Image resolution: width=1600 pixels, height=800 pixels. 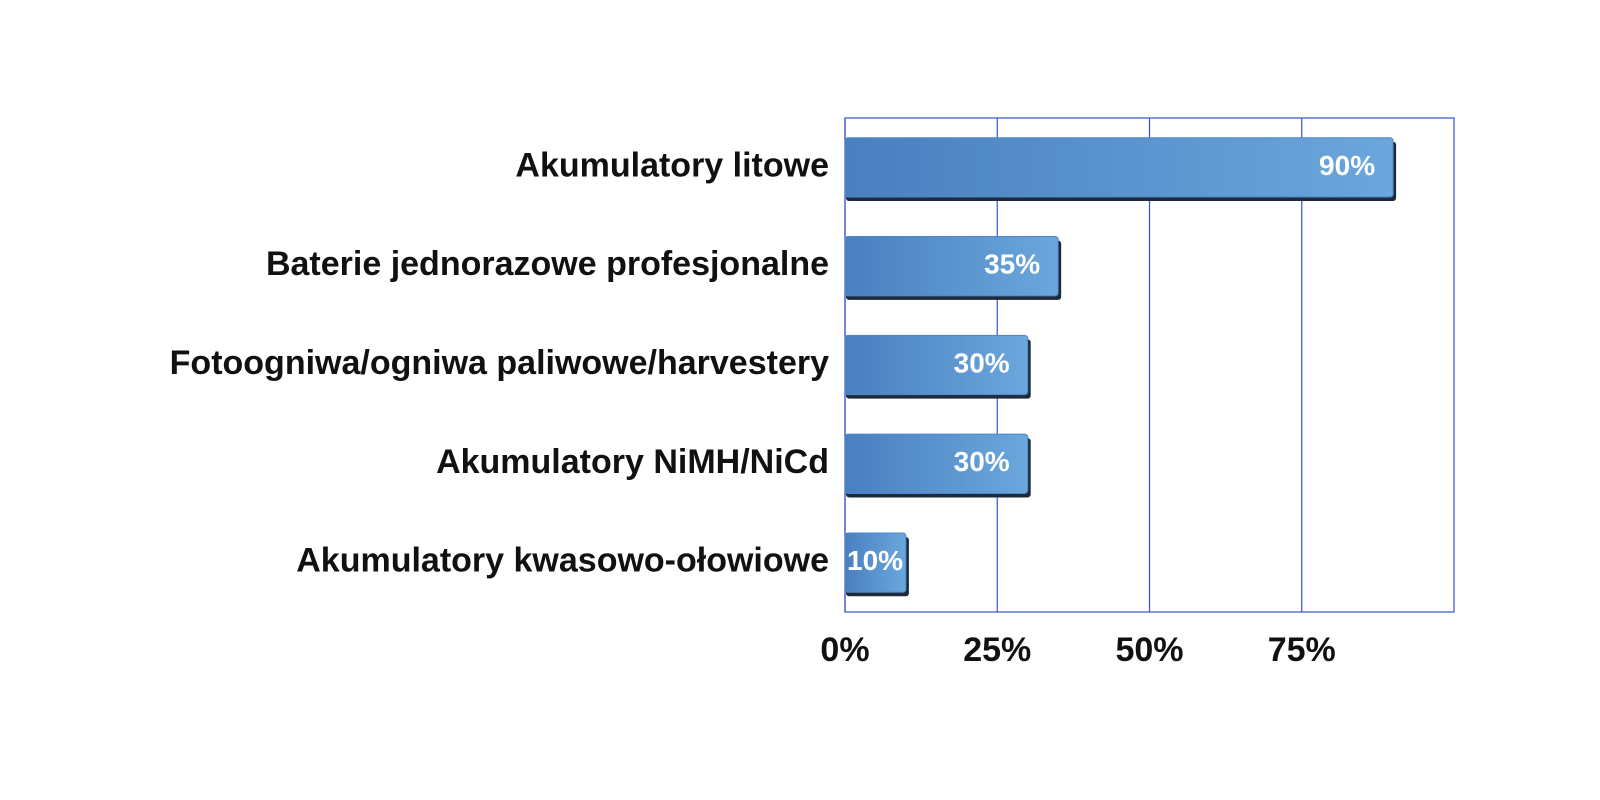 I want to click on value-label: 10%, so click(x=875, y=560).